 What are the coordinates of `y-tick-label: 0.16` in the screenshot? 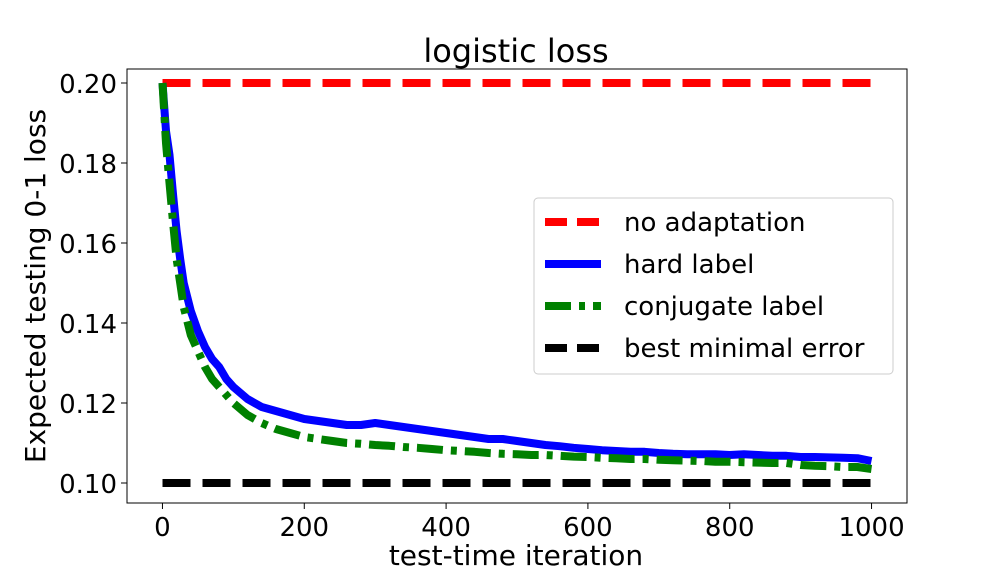 It's located at (88, 245).